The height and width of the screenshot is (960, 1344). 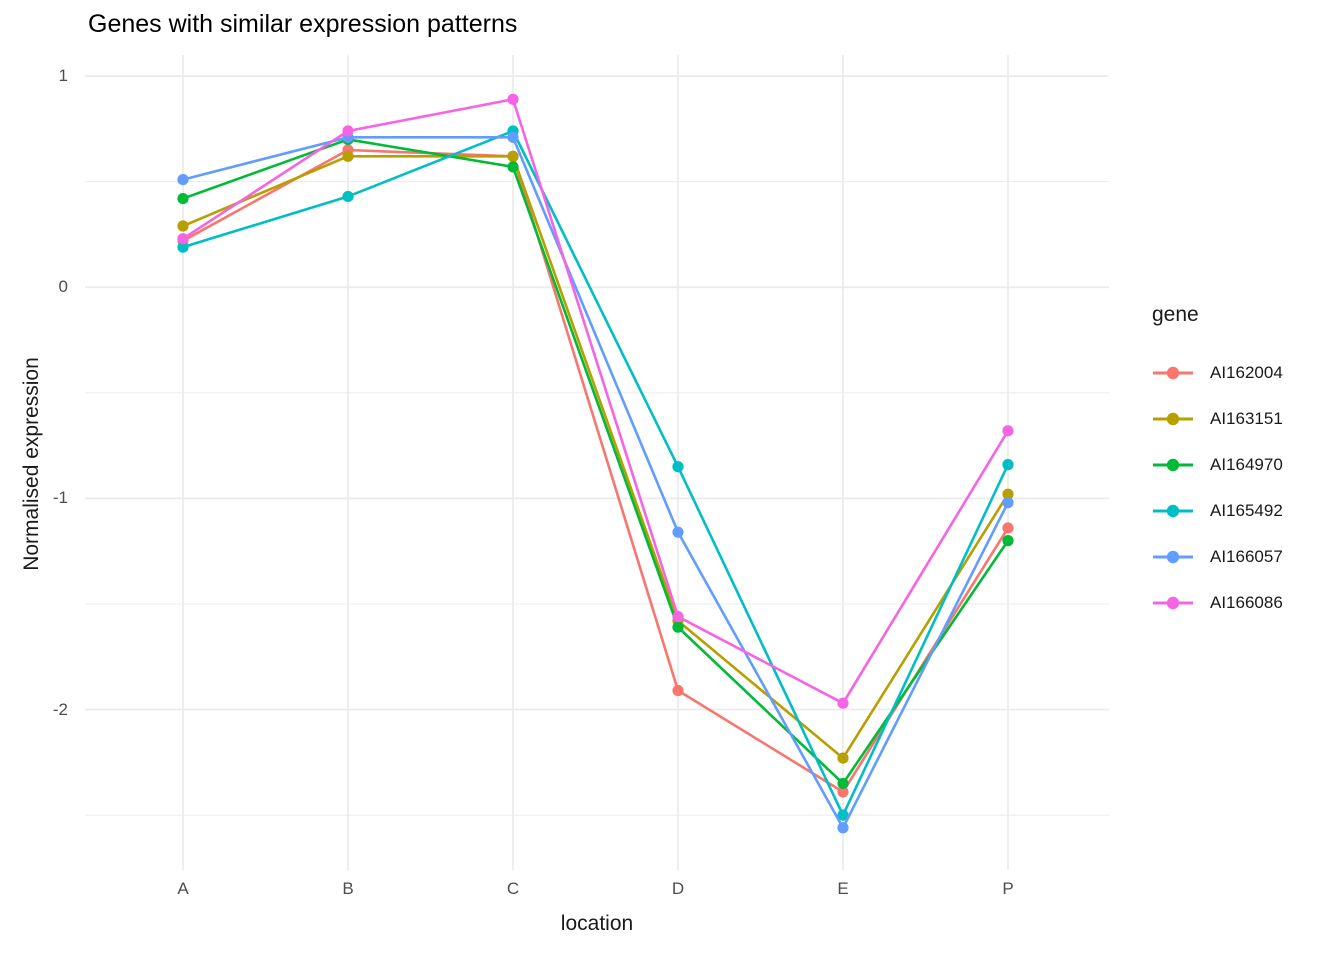 I want to click on y-tick-label--2: -2, so click(x=60, y=709).